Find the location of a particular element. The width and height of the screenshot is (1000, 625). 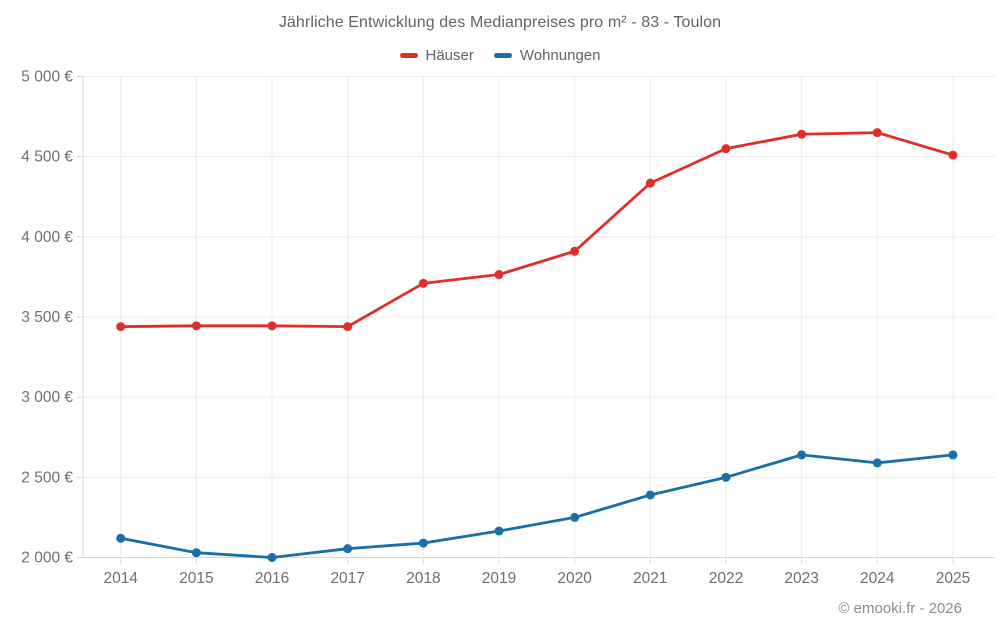

legend-item-haeuser: Häuser is located at coordinates (436, 55).